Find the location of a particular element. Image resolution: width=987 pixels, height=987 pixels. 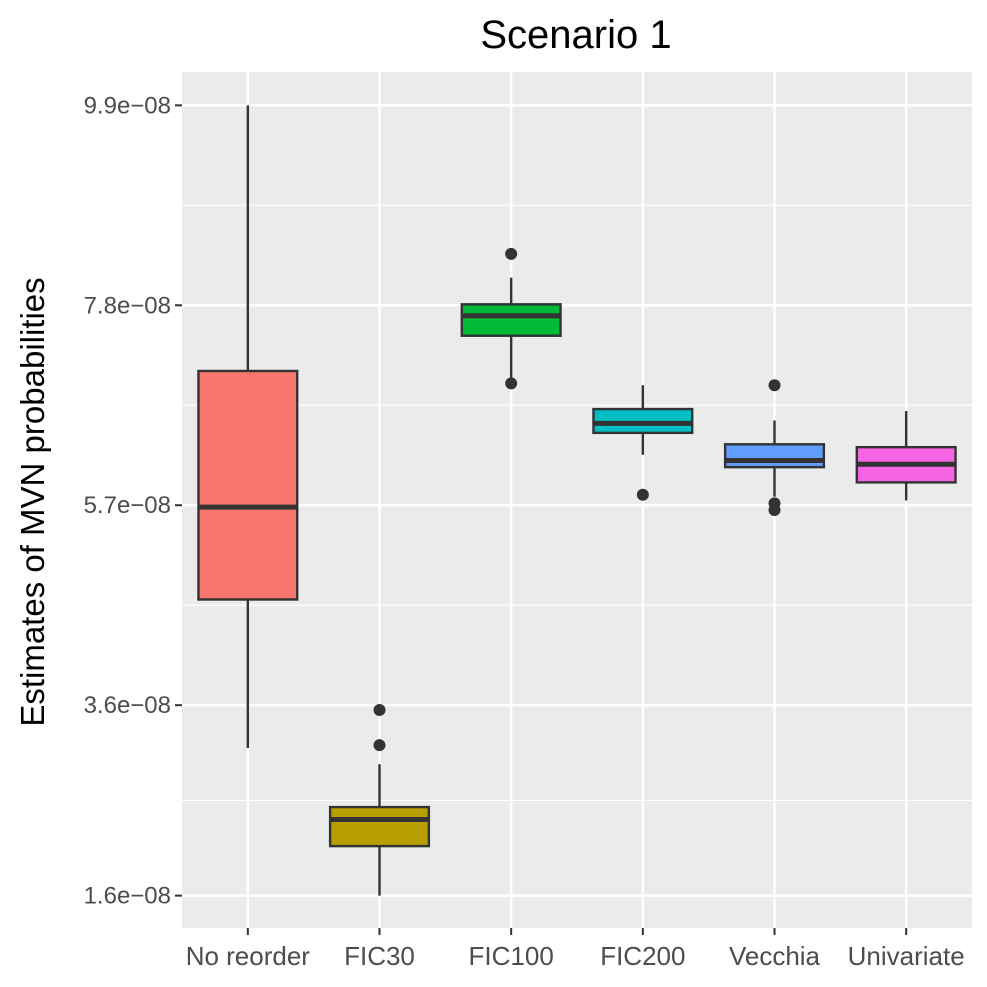

y-tick-label: 1.6e−08 is located at coordinates (127, 896).